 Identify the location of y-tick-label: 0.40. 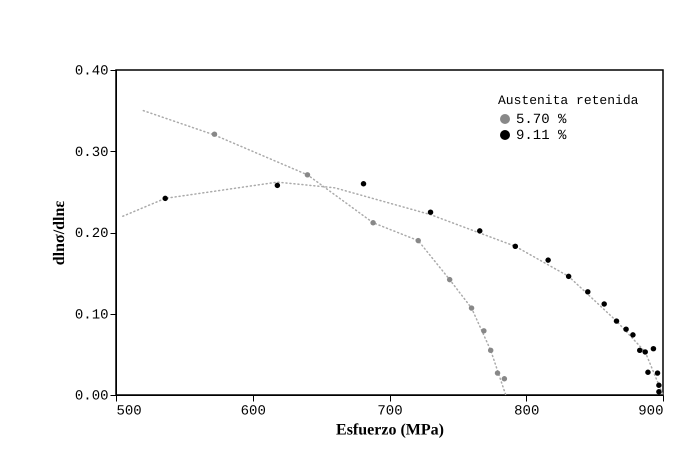
(91, 72).